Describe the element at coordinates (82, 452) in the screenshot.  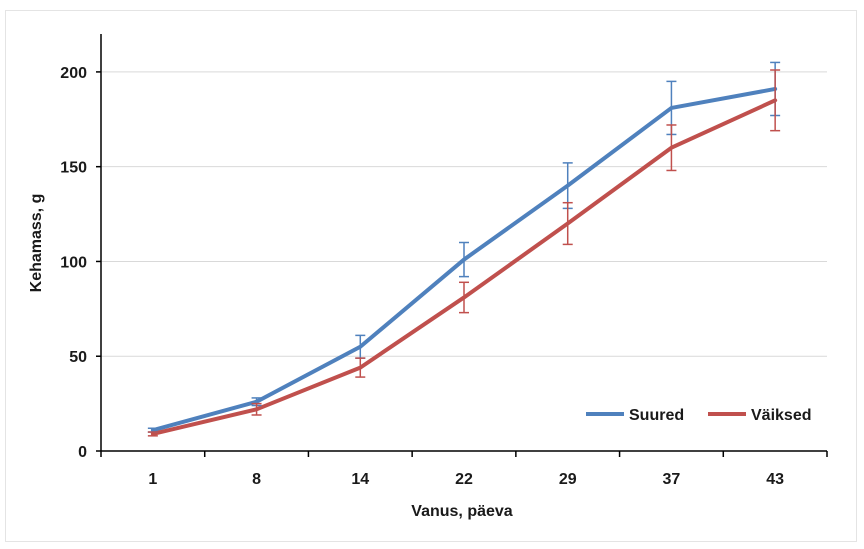
I see `y-tick-label: 0` at that location.